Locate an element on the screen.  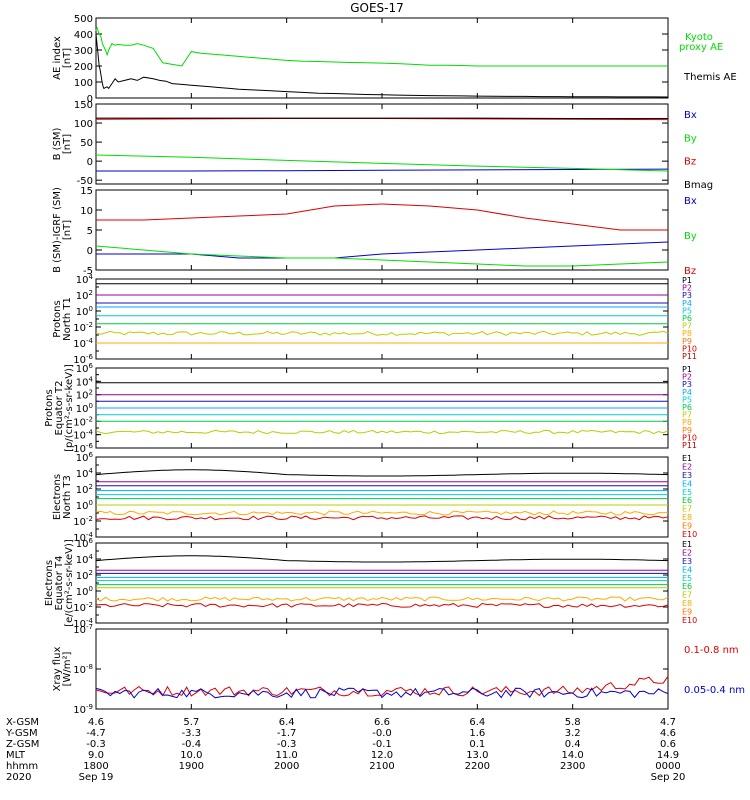
axis-row-value: -0.4 is located at coordinates (192, 744).